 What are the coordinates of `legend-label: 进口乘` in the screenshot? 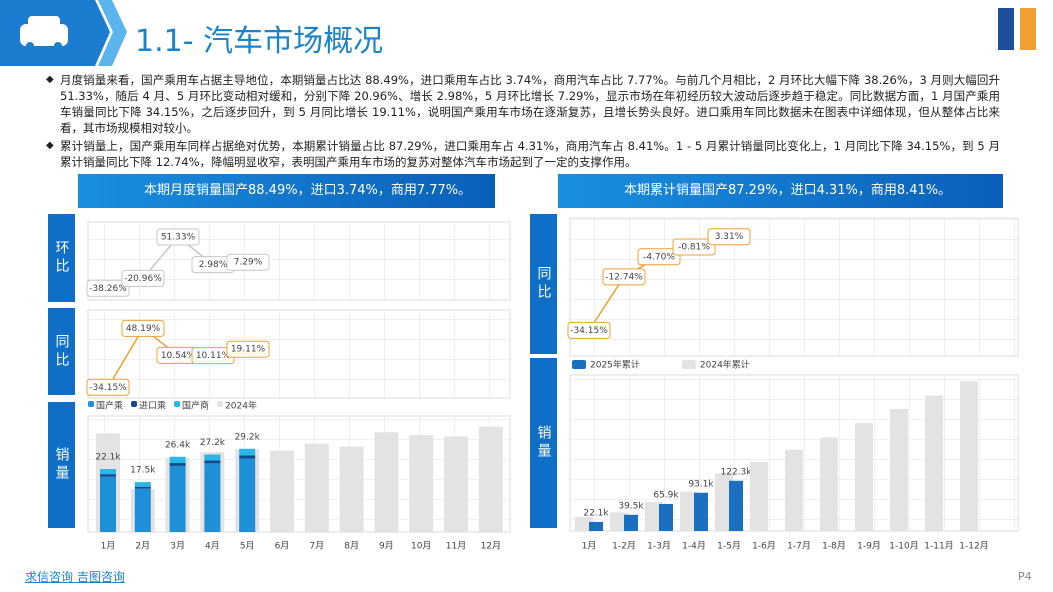 It's located at (152, 406).